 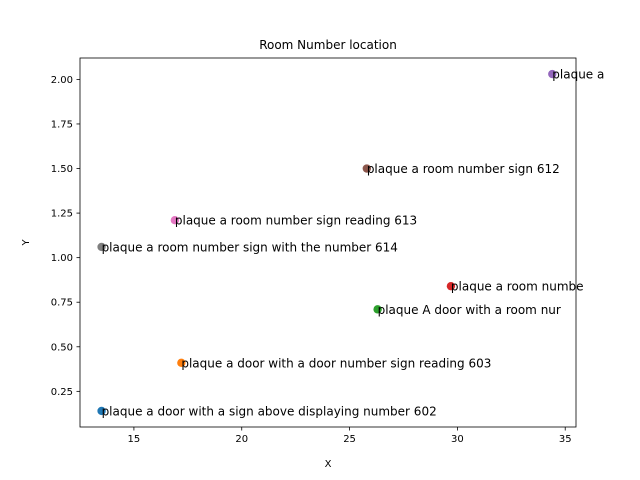 I want to click on x-tick-label: 25, so click(x=349, y=439).